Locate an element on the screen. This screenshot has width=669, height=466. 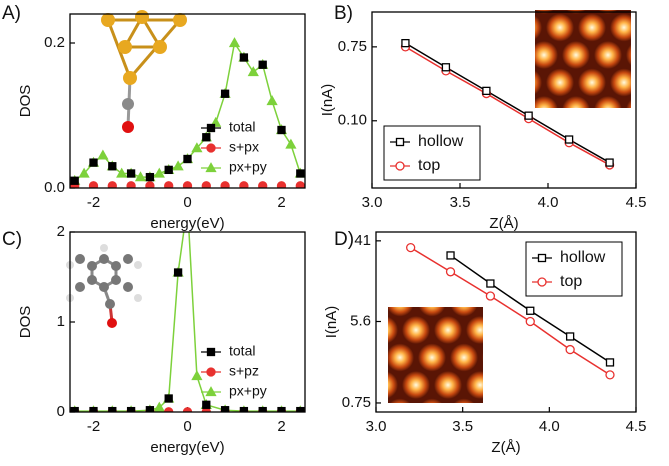
y-tick-label: 0 is located at coordinates (61, 411).